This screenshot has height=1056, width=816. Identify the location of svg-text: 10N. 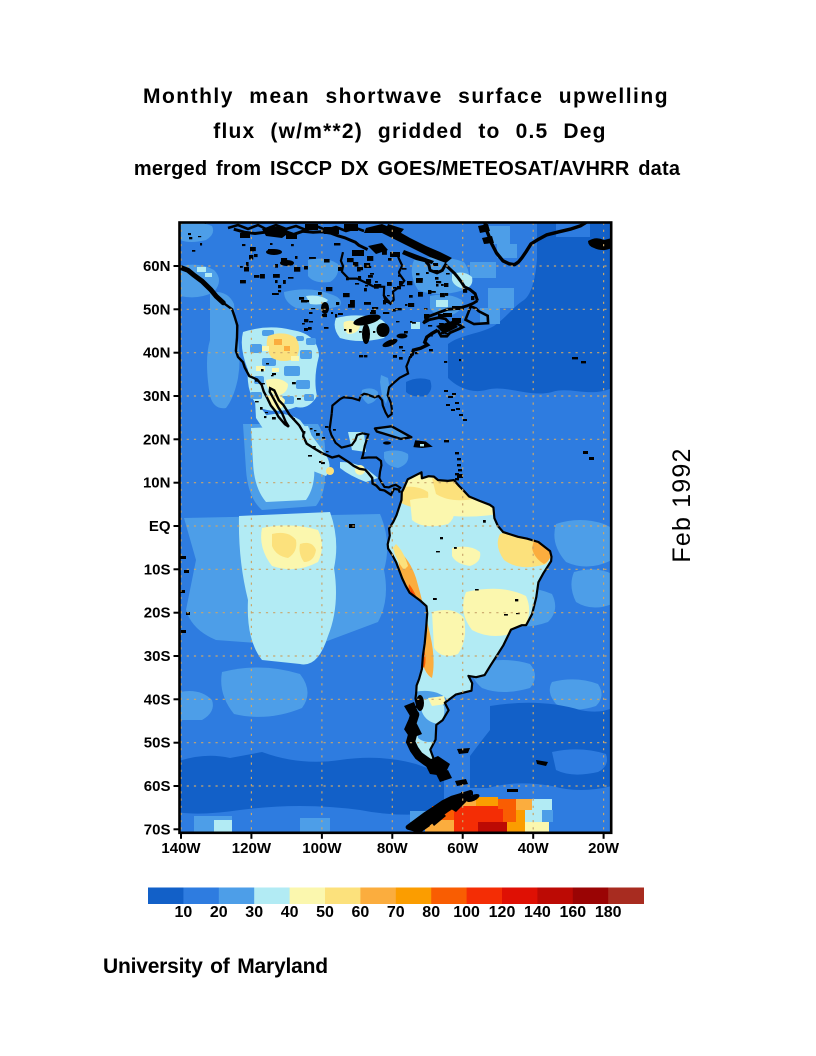
(157, 483).